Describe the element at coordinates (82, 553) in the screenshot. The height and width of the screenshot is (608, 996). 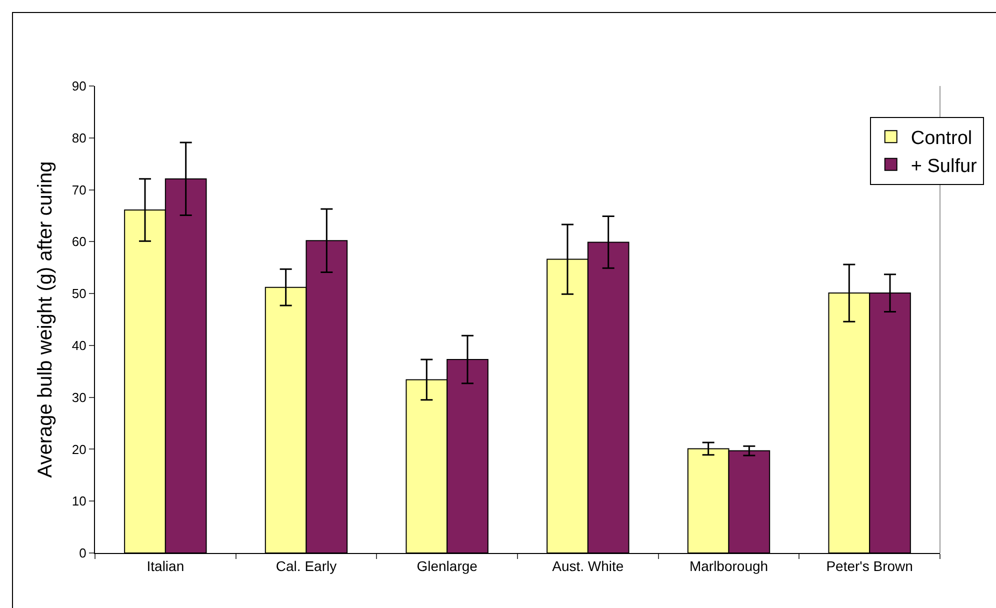
I see `y-tick-label: 0` at that location.